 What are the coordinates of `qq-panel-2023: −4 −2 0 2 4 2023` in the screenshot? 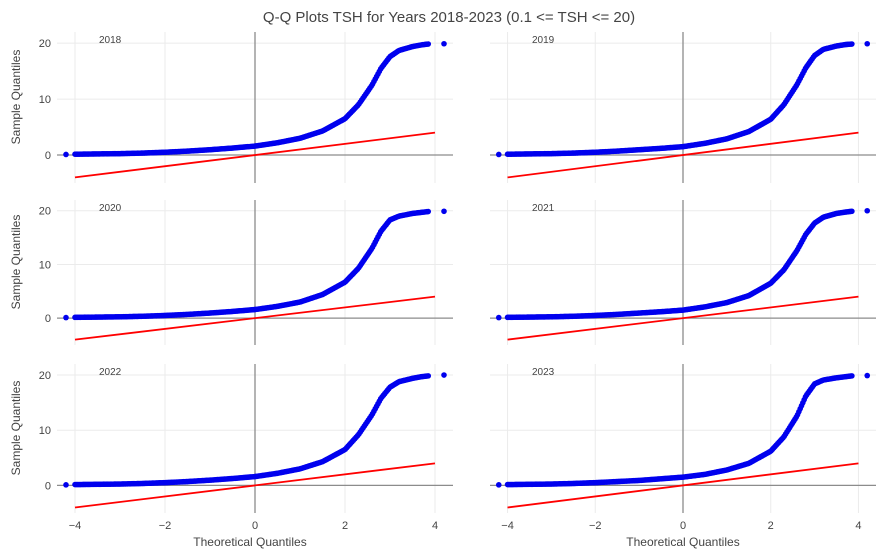 It's located at (683, 448).